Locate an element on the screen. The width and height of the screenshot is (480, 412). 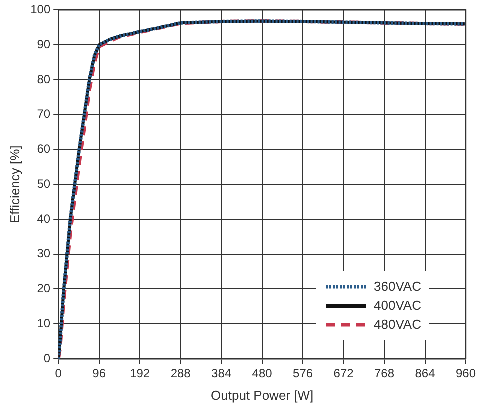
x-tick-label: 0 is located at coordinates (58, 373).